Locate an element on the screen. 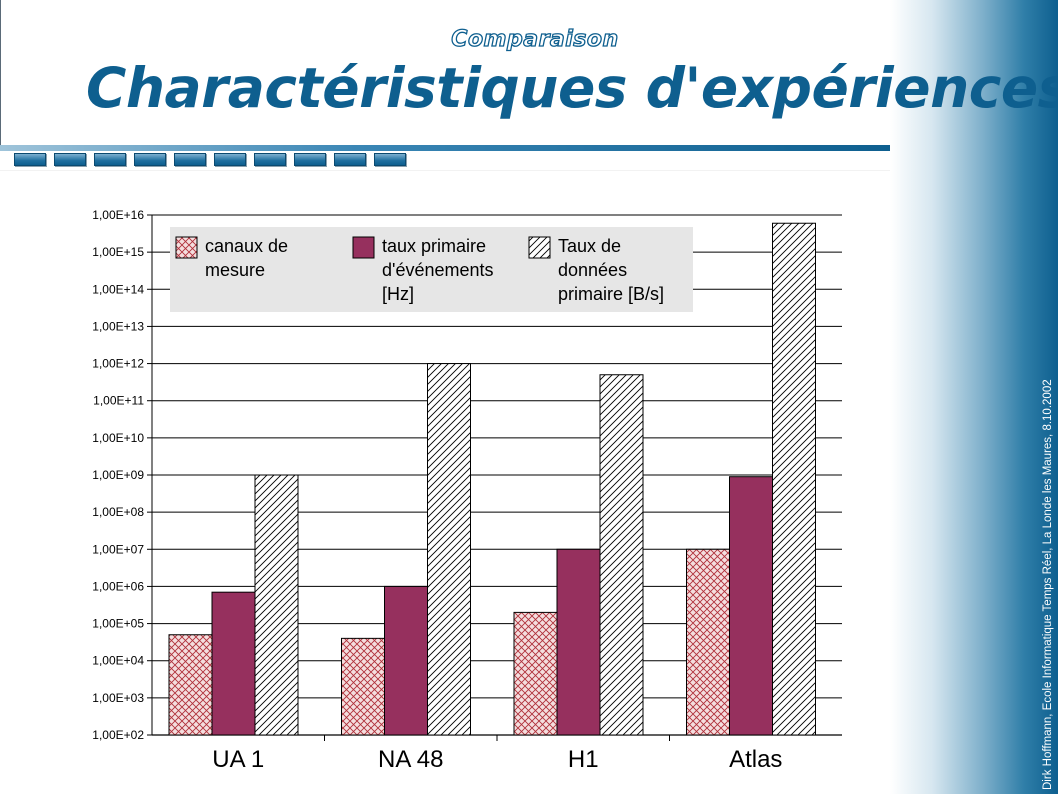  y-tick-label: 1,00E+12 is located at coordinates (118, 364).